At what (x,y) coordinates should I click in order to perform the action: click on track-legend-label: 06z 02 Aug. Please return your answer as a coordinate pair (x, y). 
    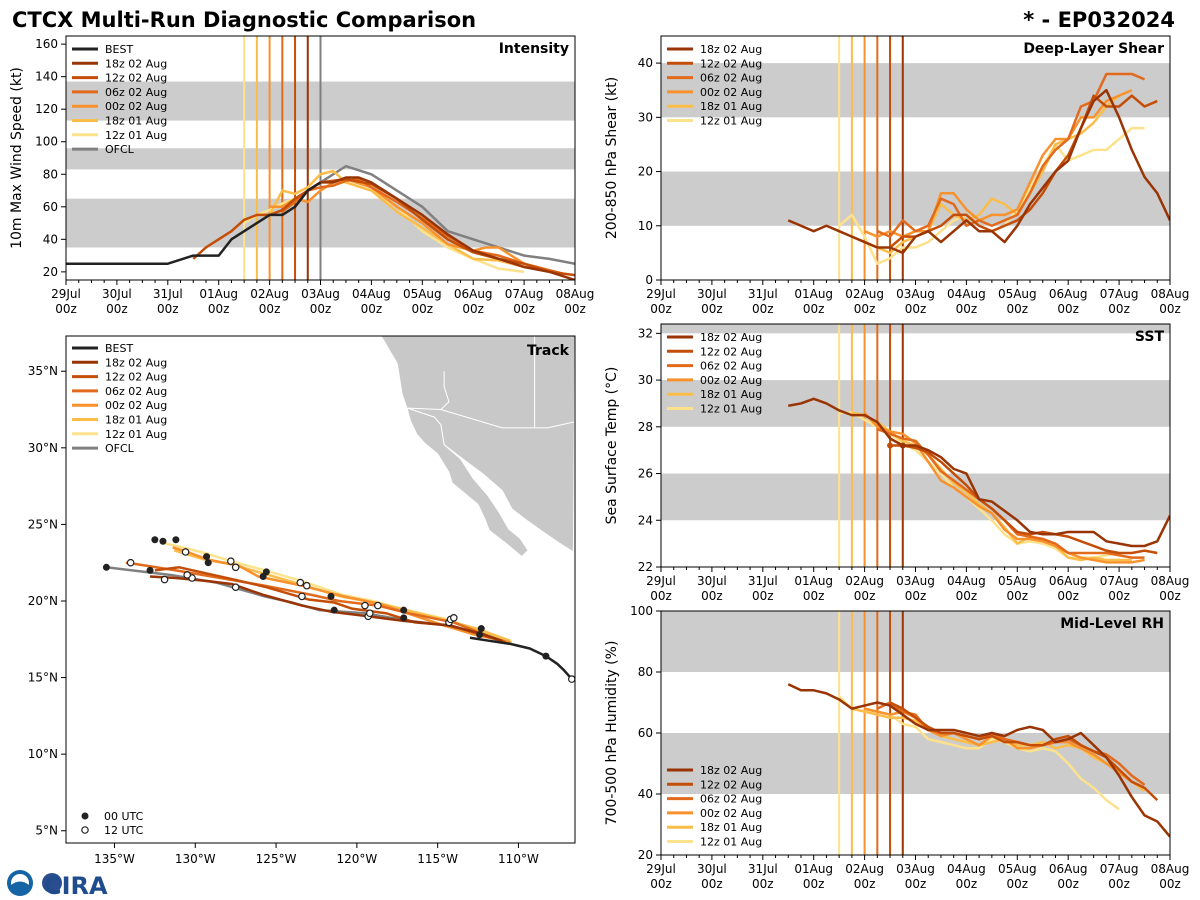
    Looking at the image, I should click on (136, 391).